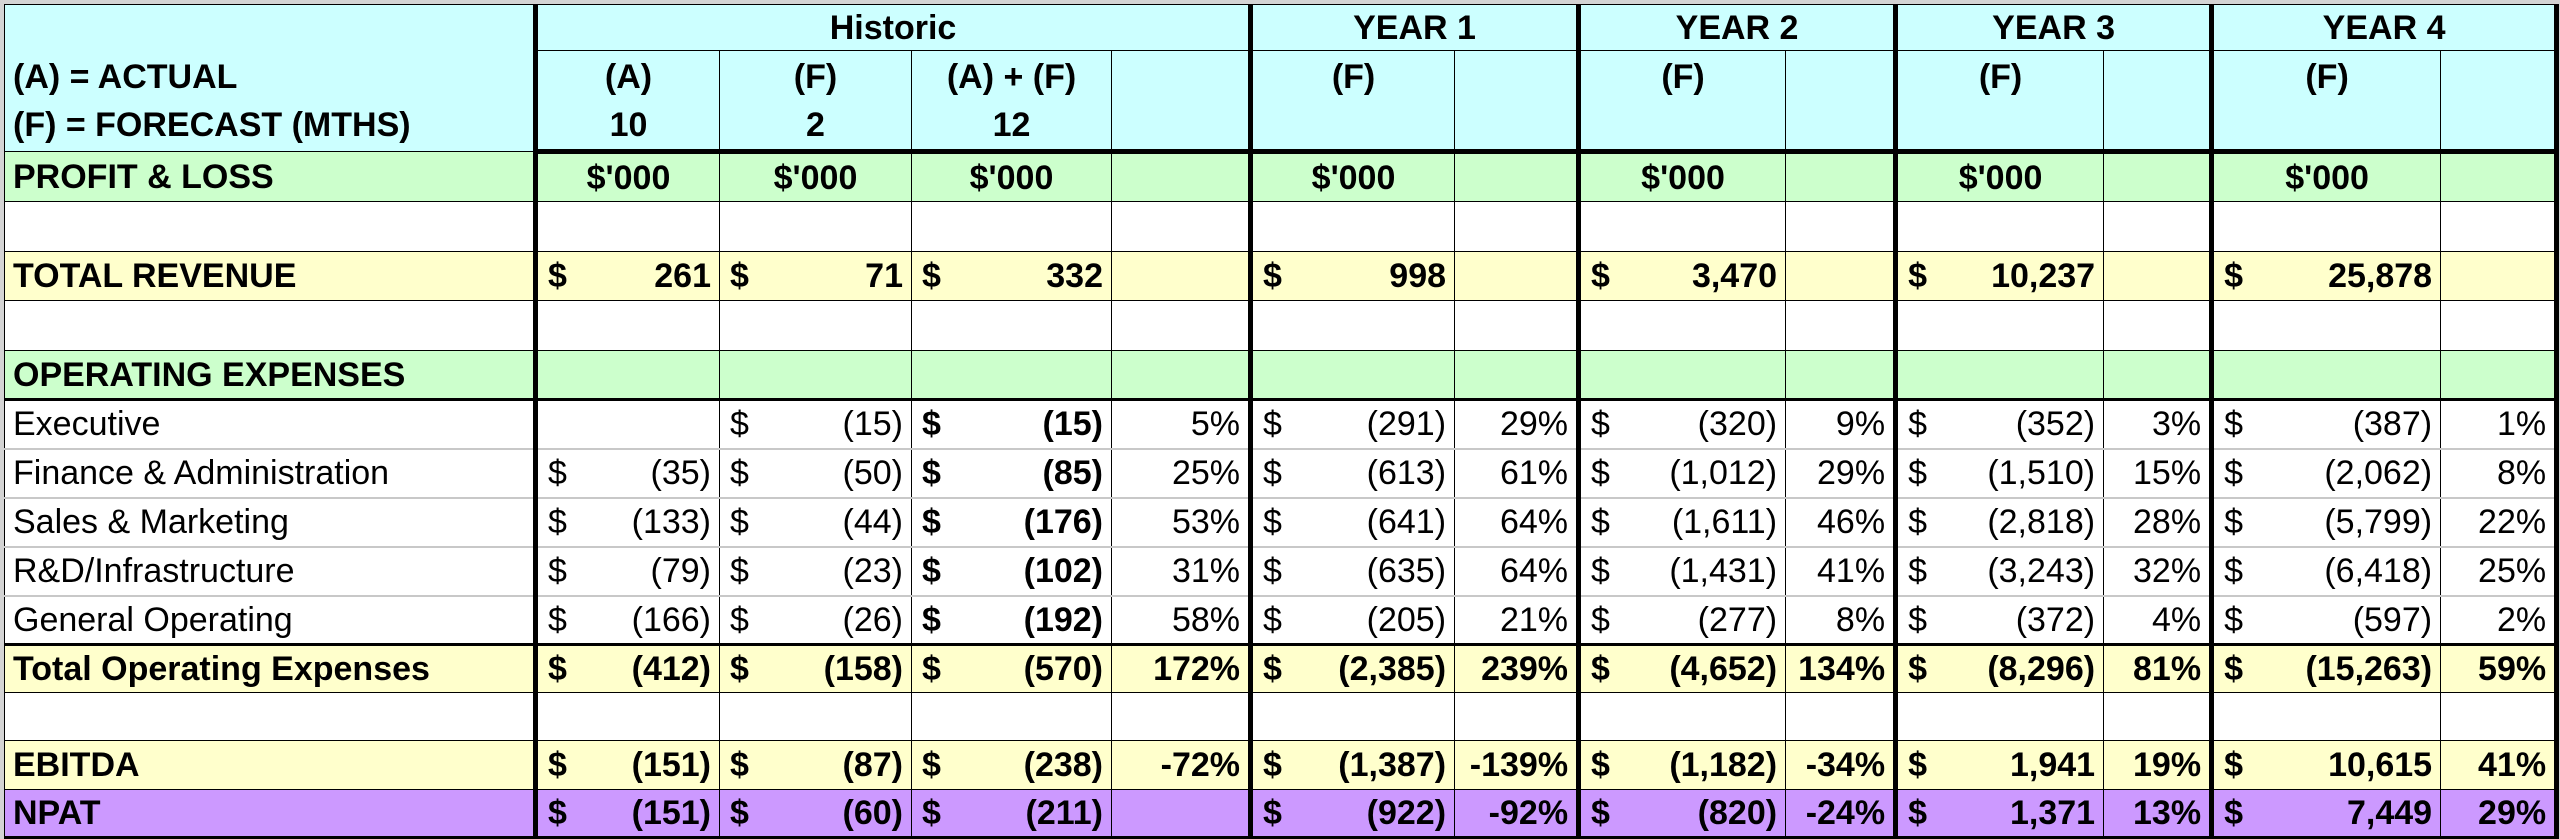  Describe the element at coordinates (2500, 814) in the screenshot. I see `year-4-pct: 29%` at that location.